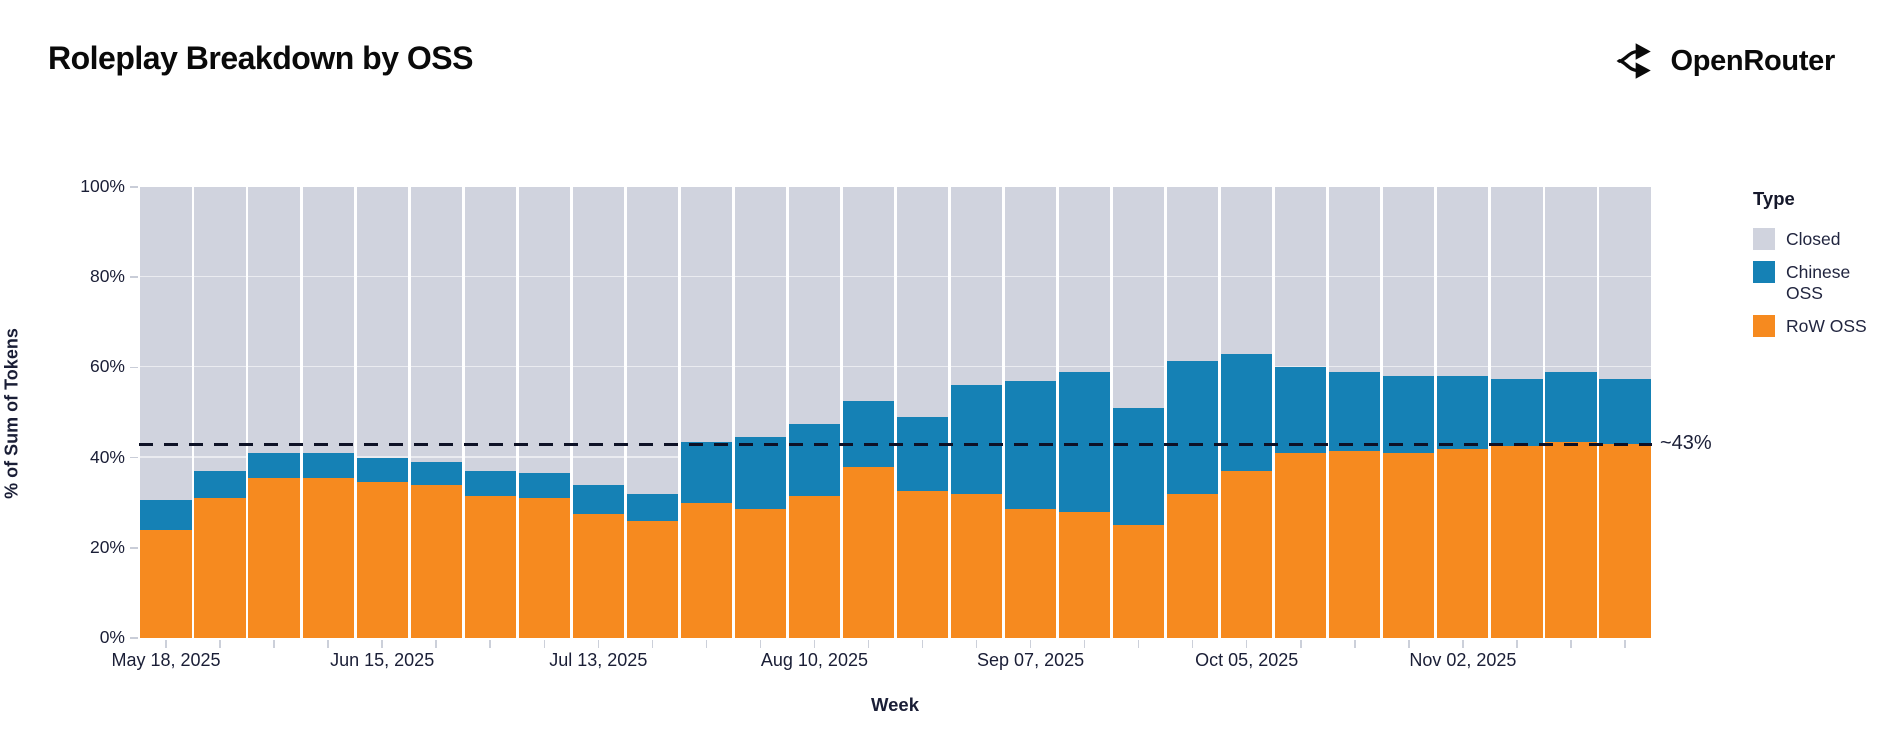 This screenshot has height=730, width=1878. I want to click on brand-lockup: OpenRouter, so click(1724, 61).